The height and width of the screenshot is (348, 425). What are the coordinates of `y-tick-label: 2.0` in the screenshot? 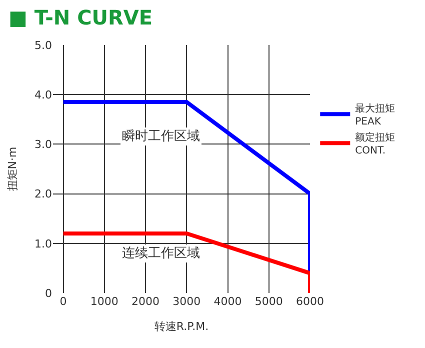 It's located at (43, 194).